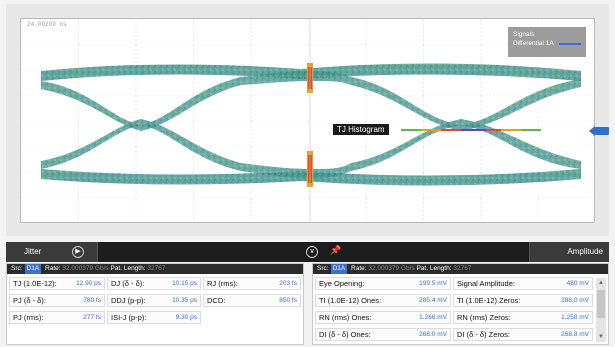  What do you see at coordinates (154, 317) in the screenshot?
I see `measurement-cell: ISI-J (p-p): 9.30 ps` at bounding box center [154, 317].